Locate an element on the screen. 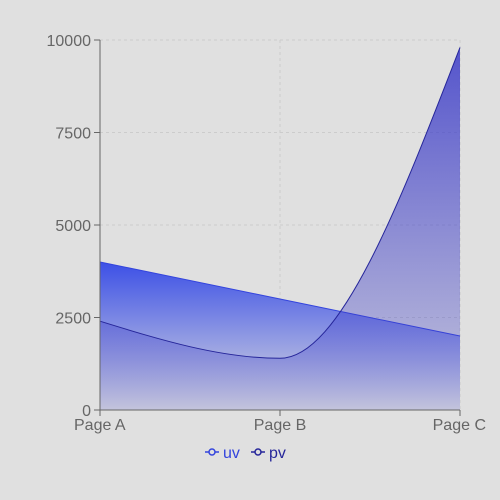 The image size is (500, 500). x-tick-label: Page C is located at coordinates (459, 425).